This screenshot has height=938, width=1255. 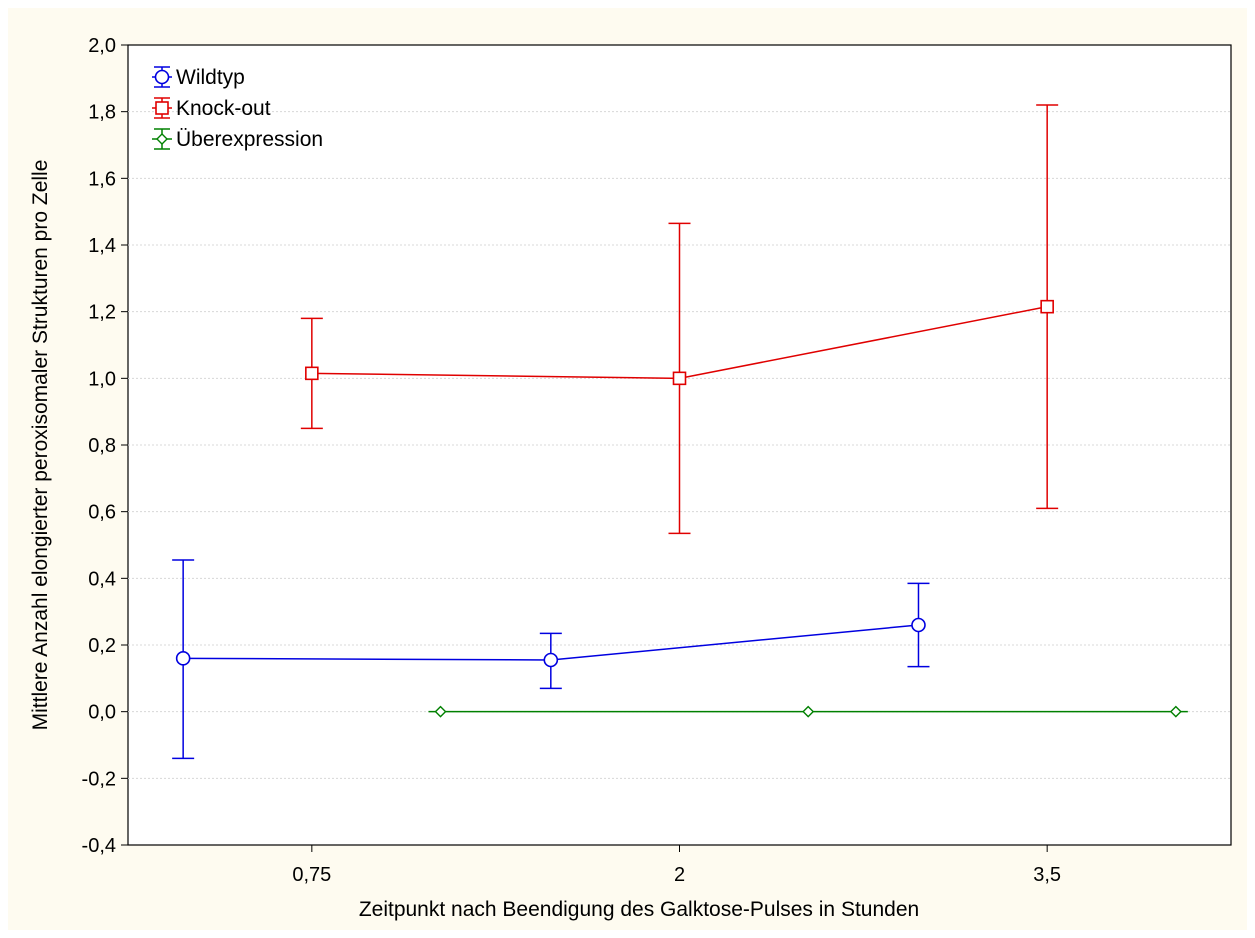 I want to click on y-tick-label: 0,8, so click(x=102, y=446).